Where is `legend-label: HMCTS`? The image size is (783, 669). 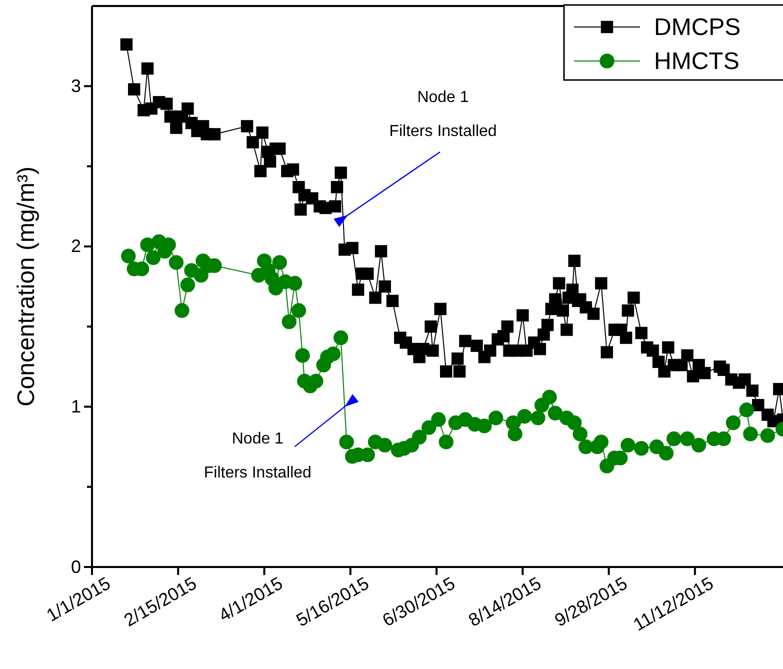
legend-label: HMCTS is located at coordinates (697, 61).